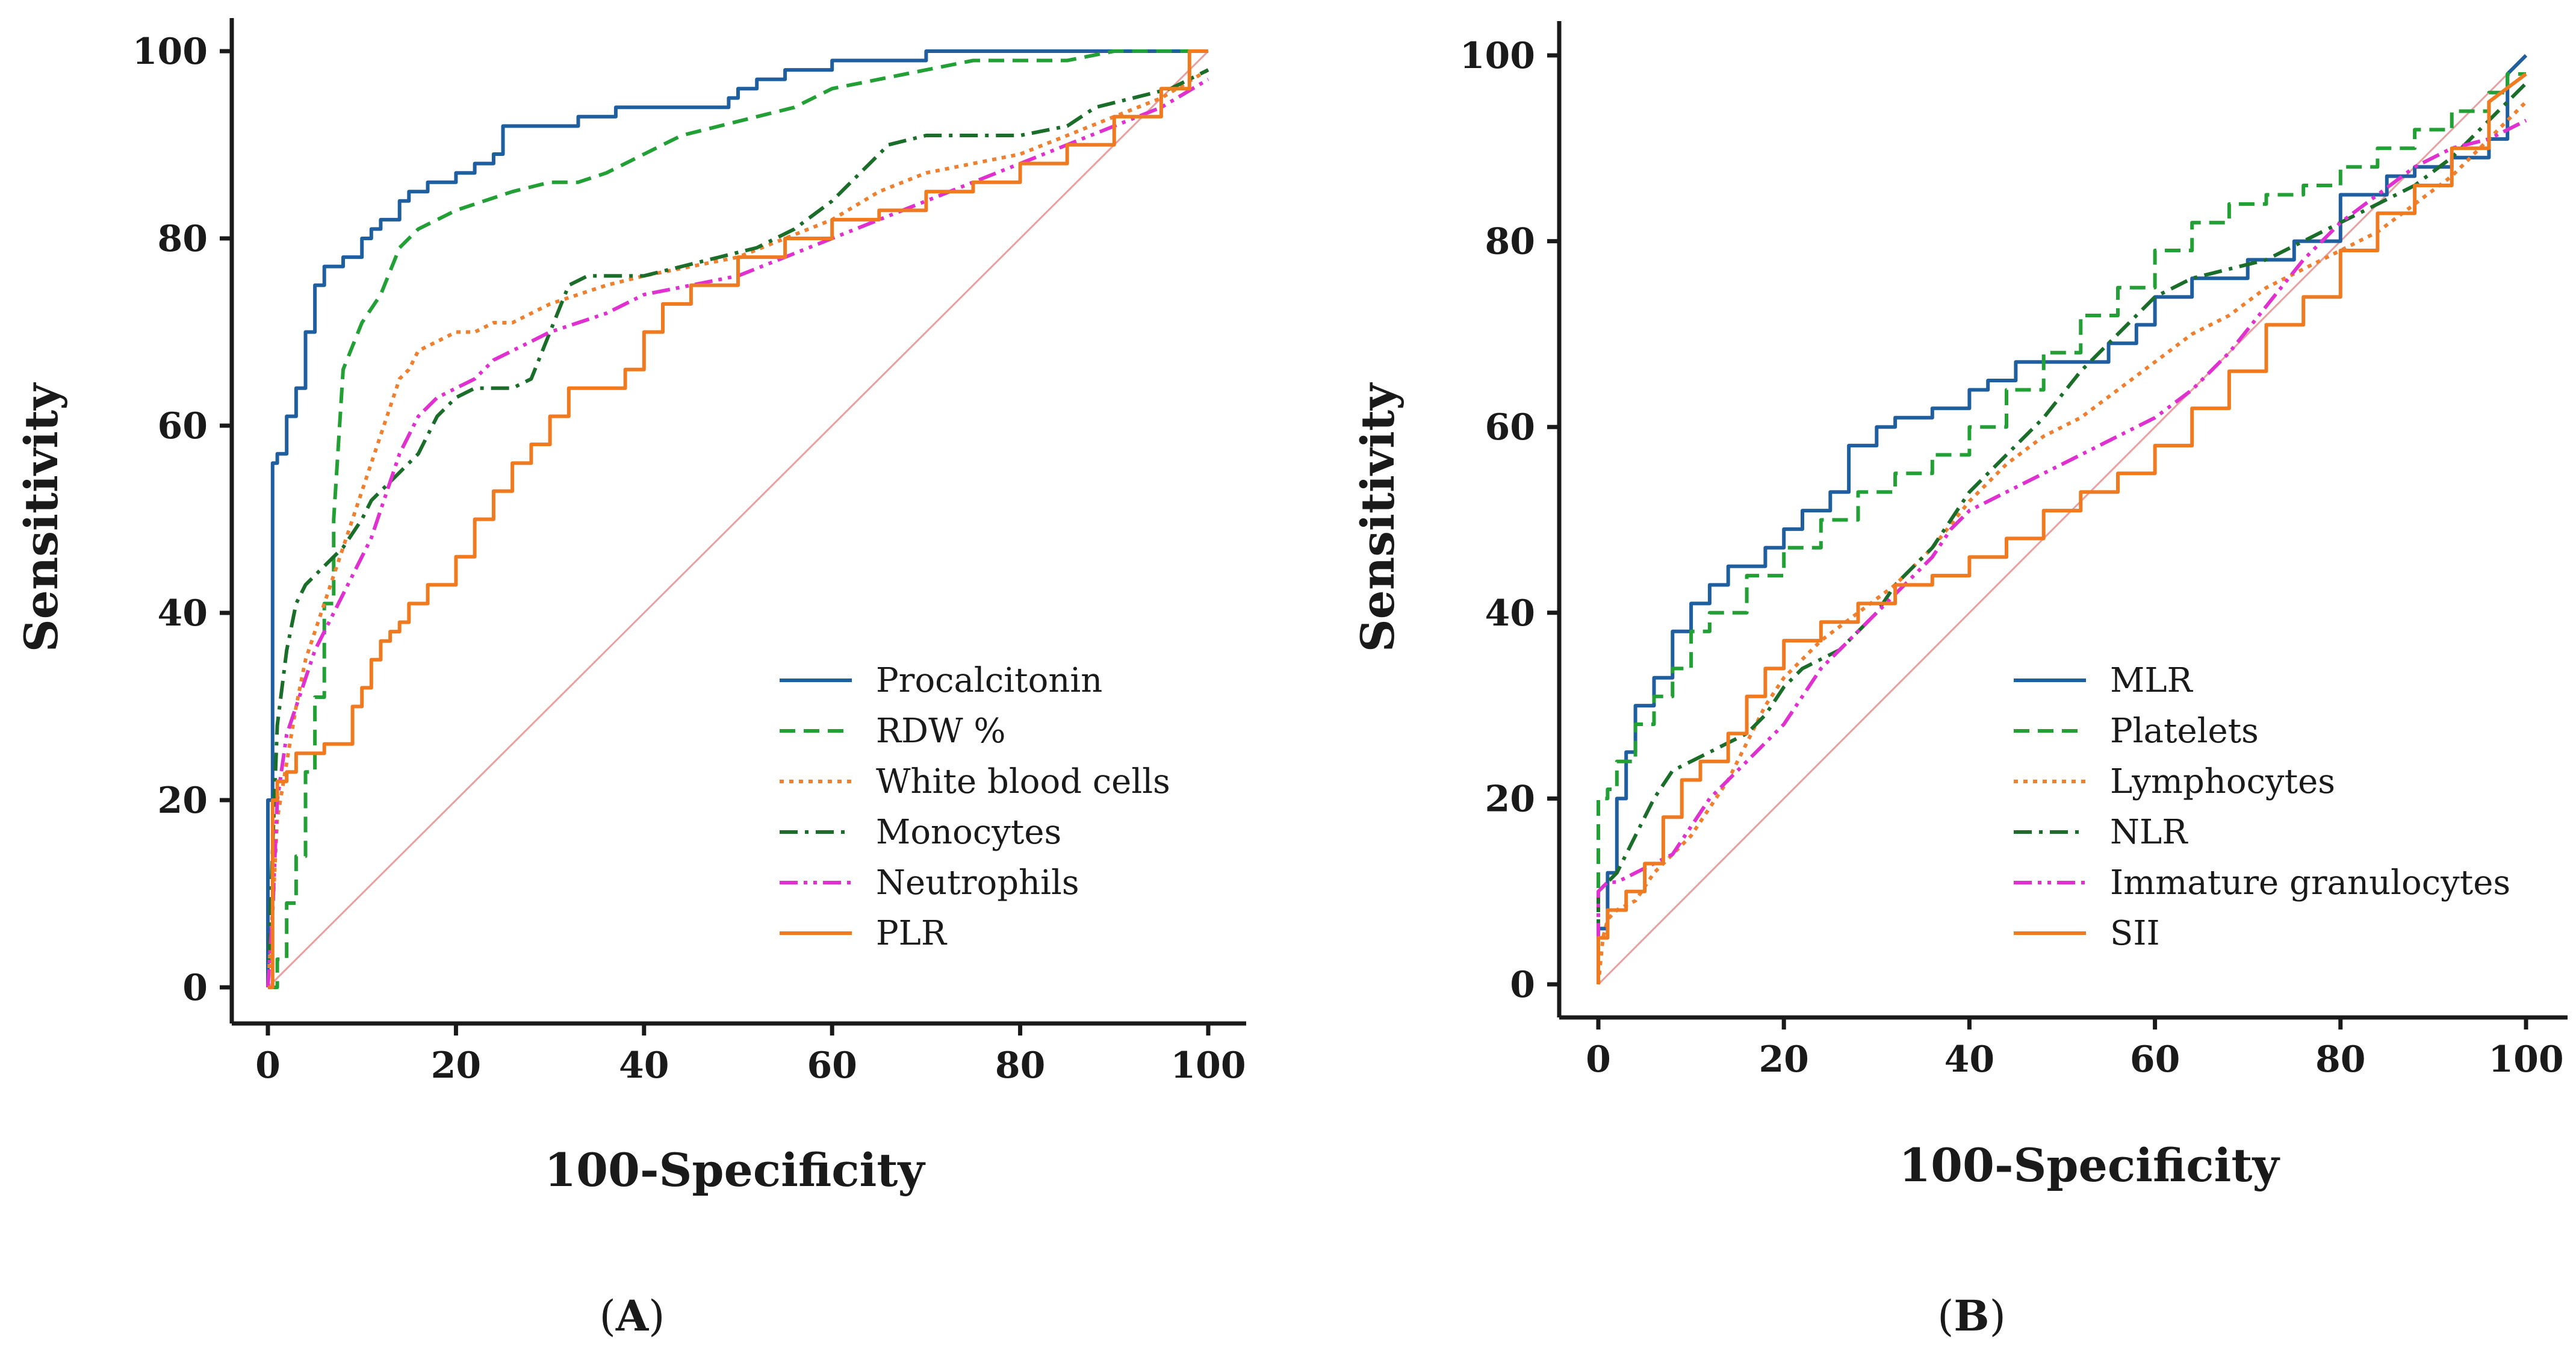 The width and height of the screenshot is (2576, 1354). Describe the element at coordinates (183, 801) in the screenshot. I see `panel-a-y-tick-label: 20` at that location.